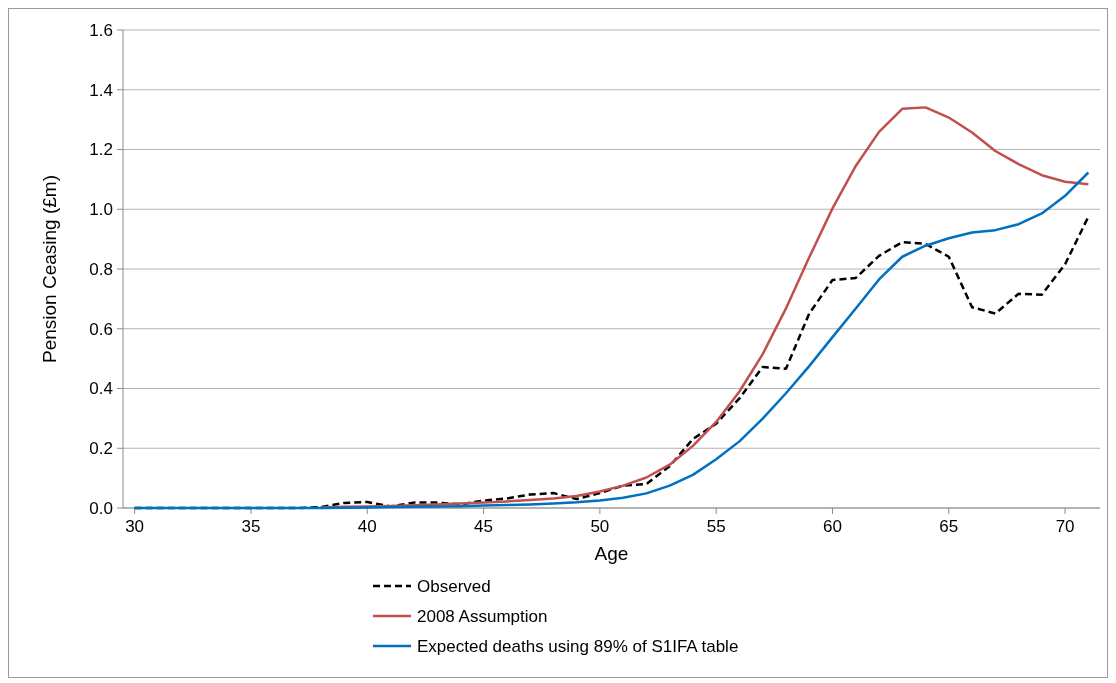  I want to click on y-tick-label: 0.8, so click(101, 269).